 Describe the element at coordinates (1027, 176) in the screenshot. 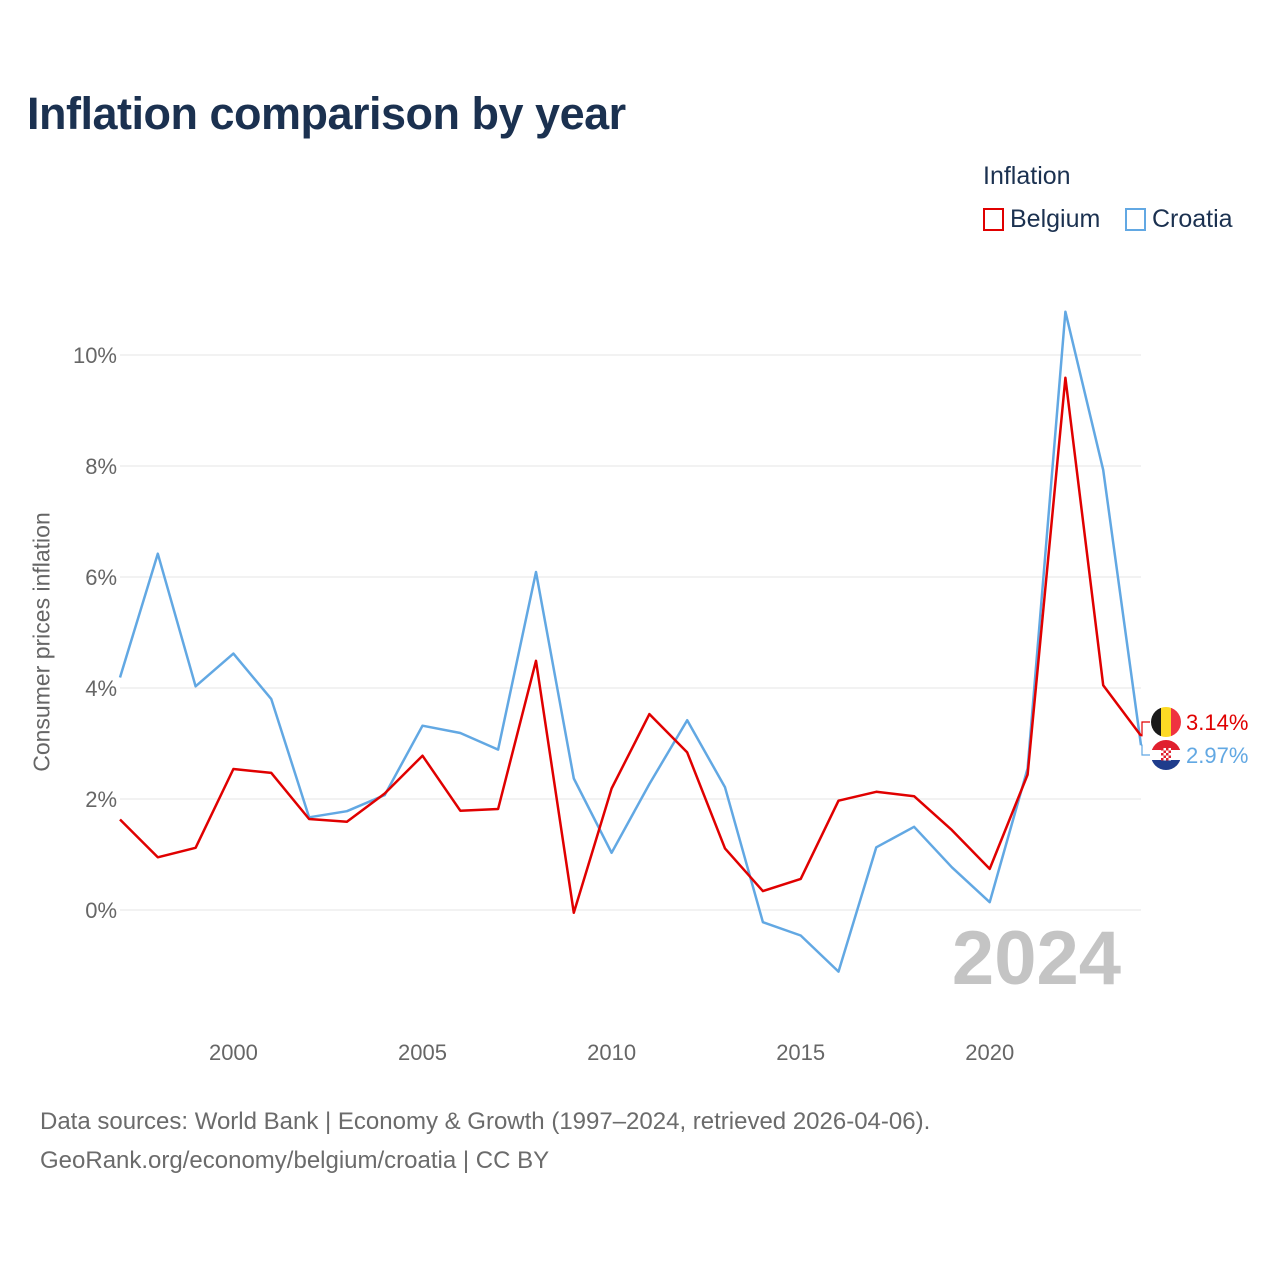

I see `legend-title: Inflation` at that location.